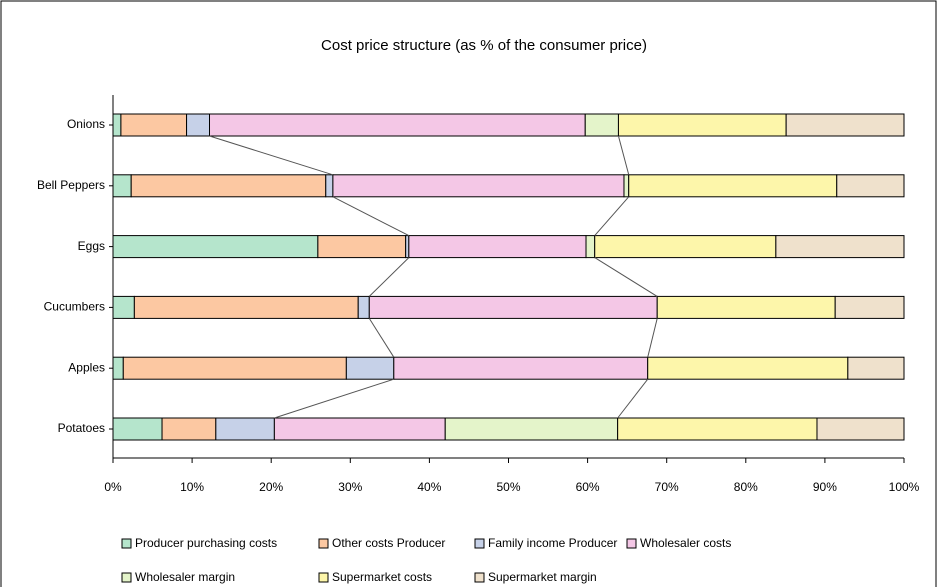  Describe the element at coordinates (685, 543) in the screenshot. I see `legend-label: Wholesaler costs` at that location.